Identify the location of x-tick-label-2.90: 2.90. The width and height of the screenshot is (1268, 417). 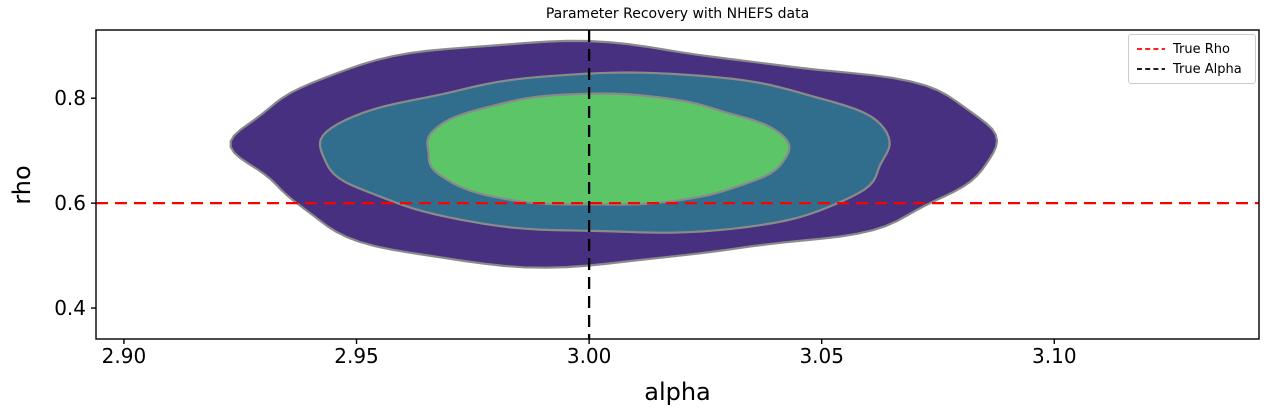
(124, 356).